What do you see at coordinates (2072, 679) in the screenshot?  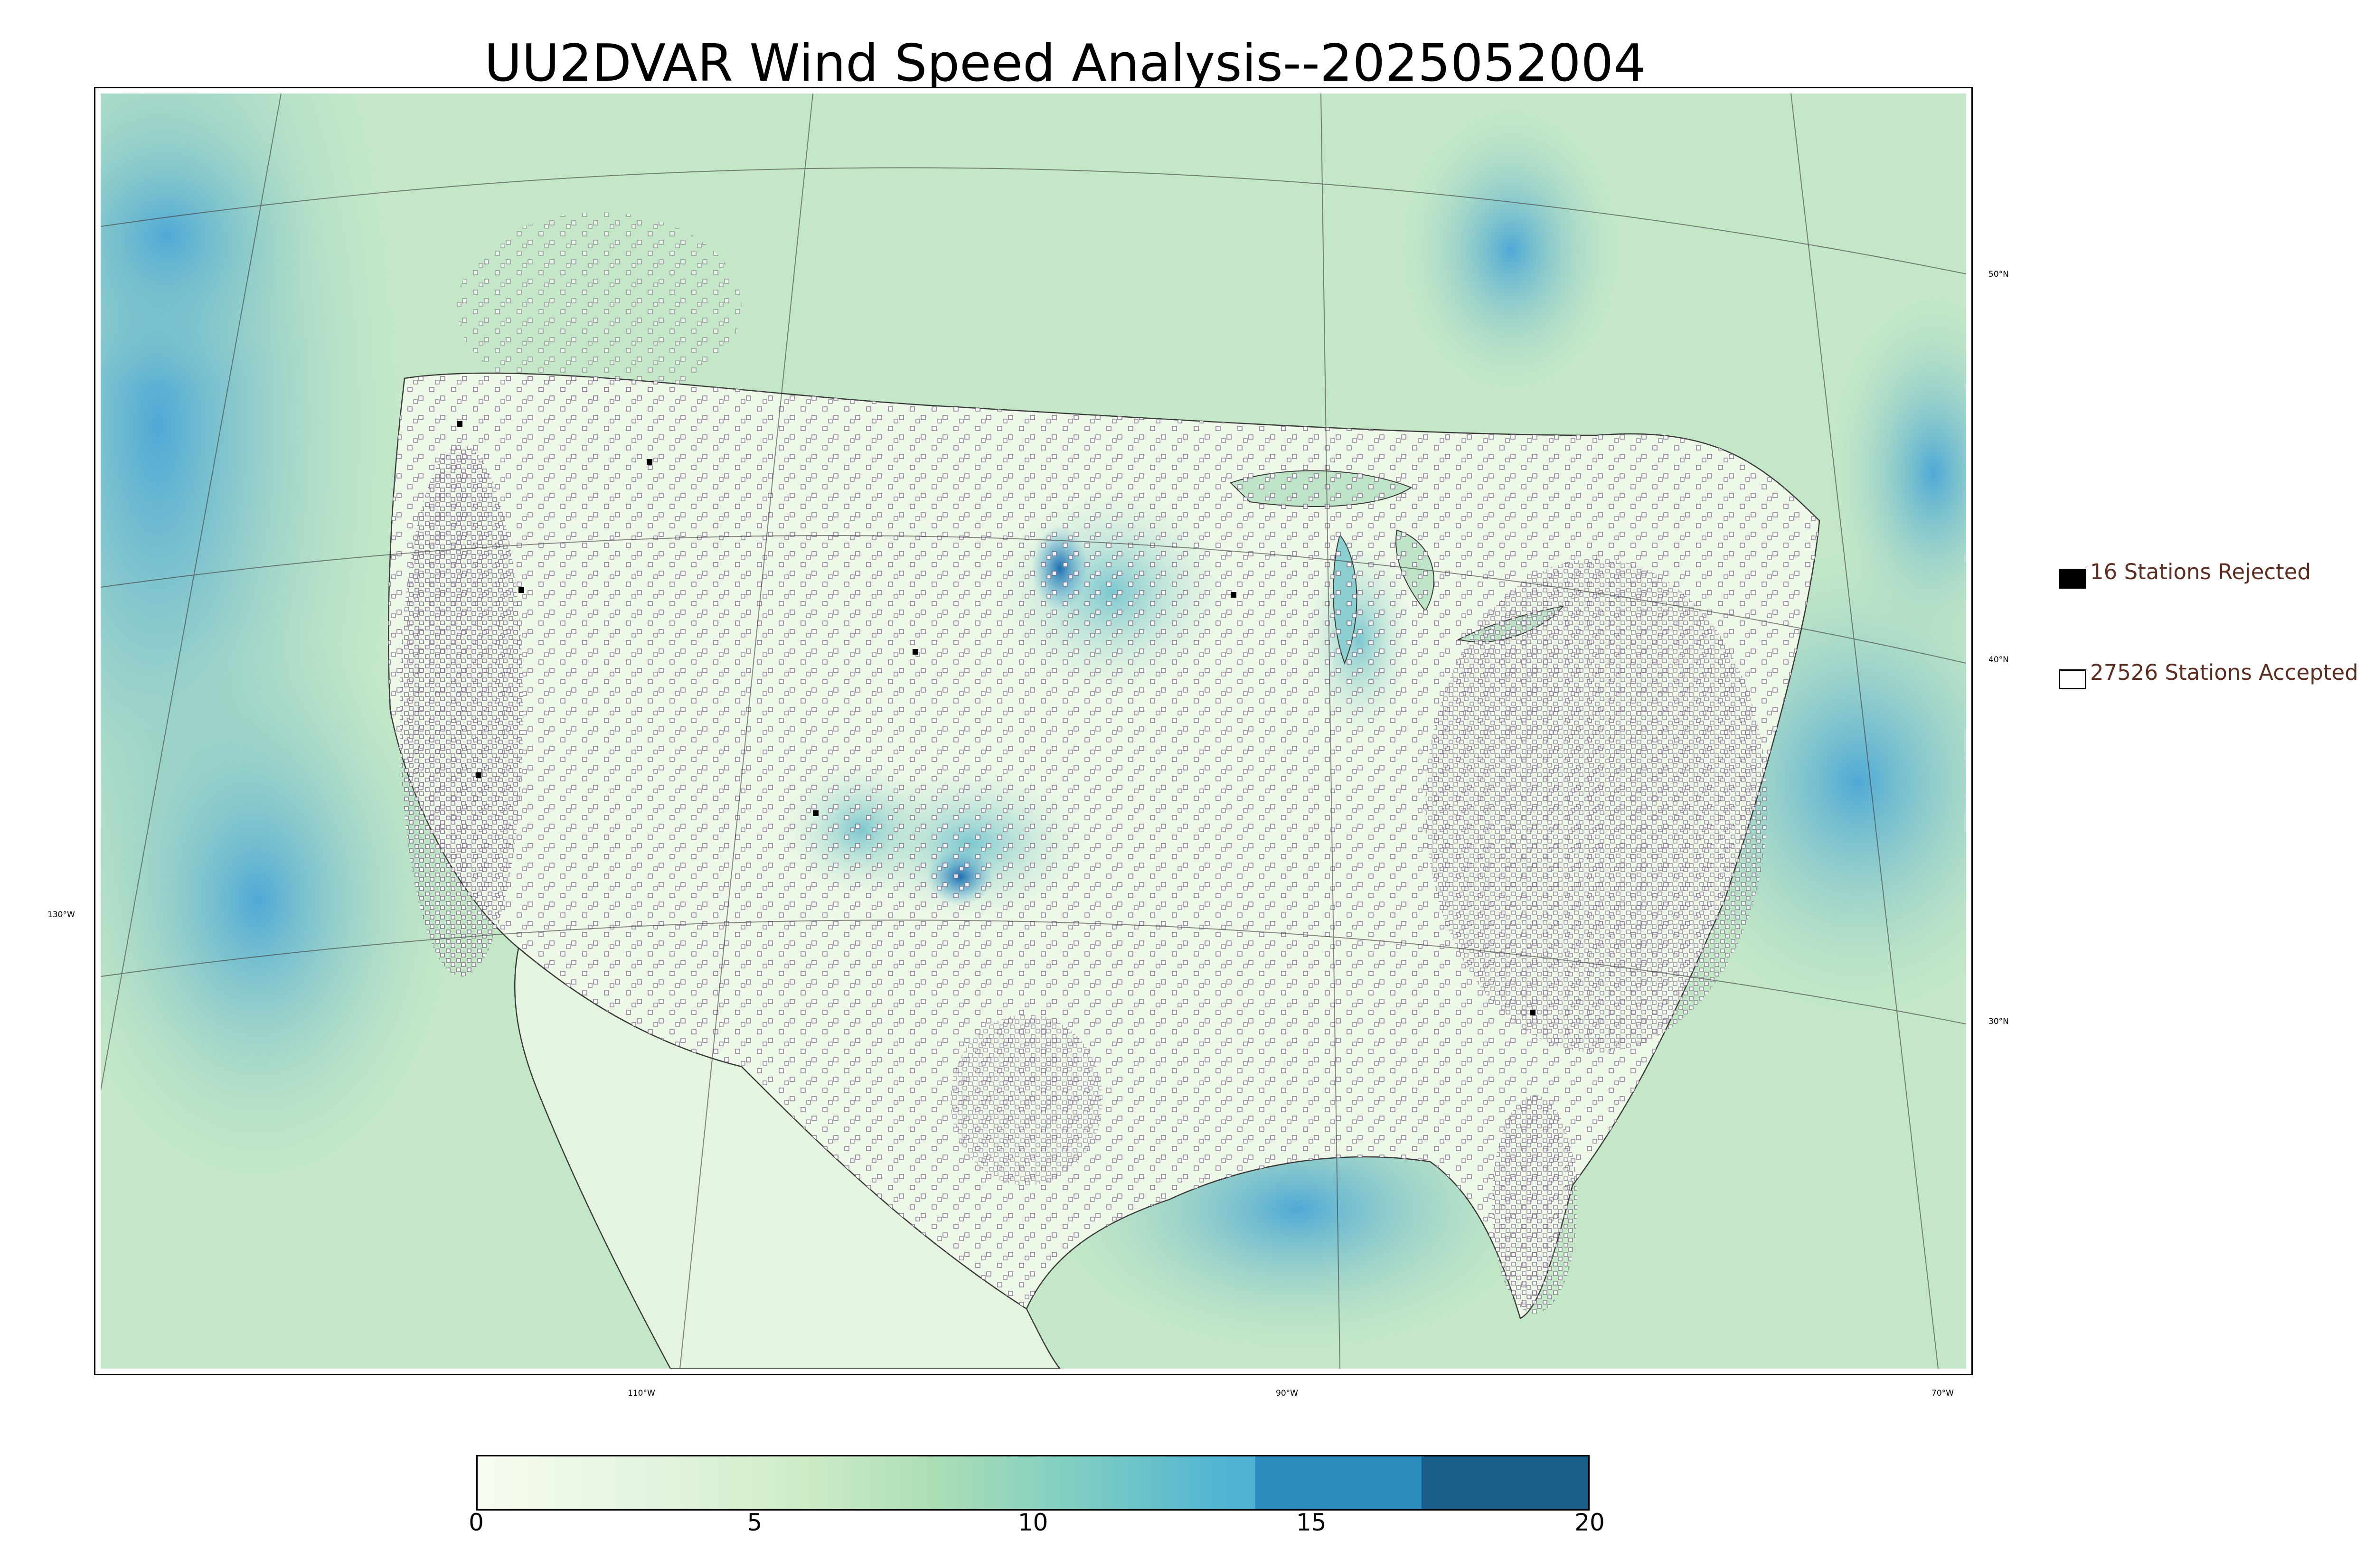 I see `accepted-station-swatch` at bounding box center [2072, 679].